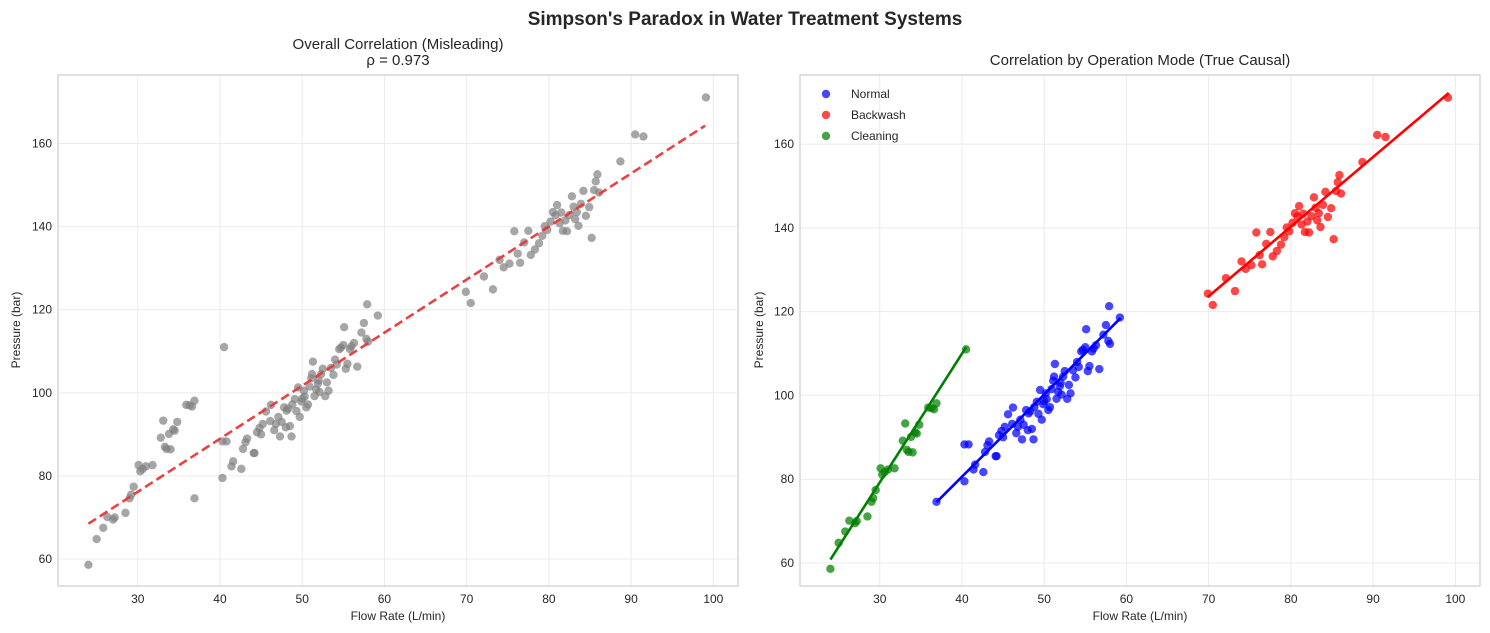 Image resolution: width=1490 pixels, height=633 pixels. What do you see at coordinates (898, 453) in the screenshot?
I see `cleaning-regression-line` at bounding box center [898, 453].